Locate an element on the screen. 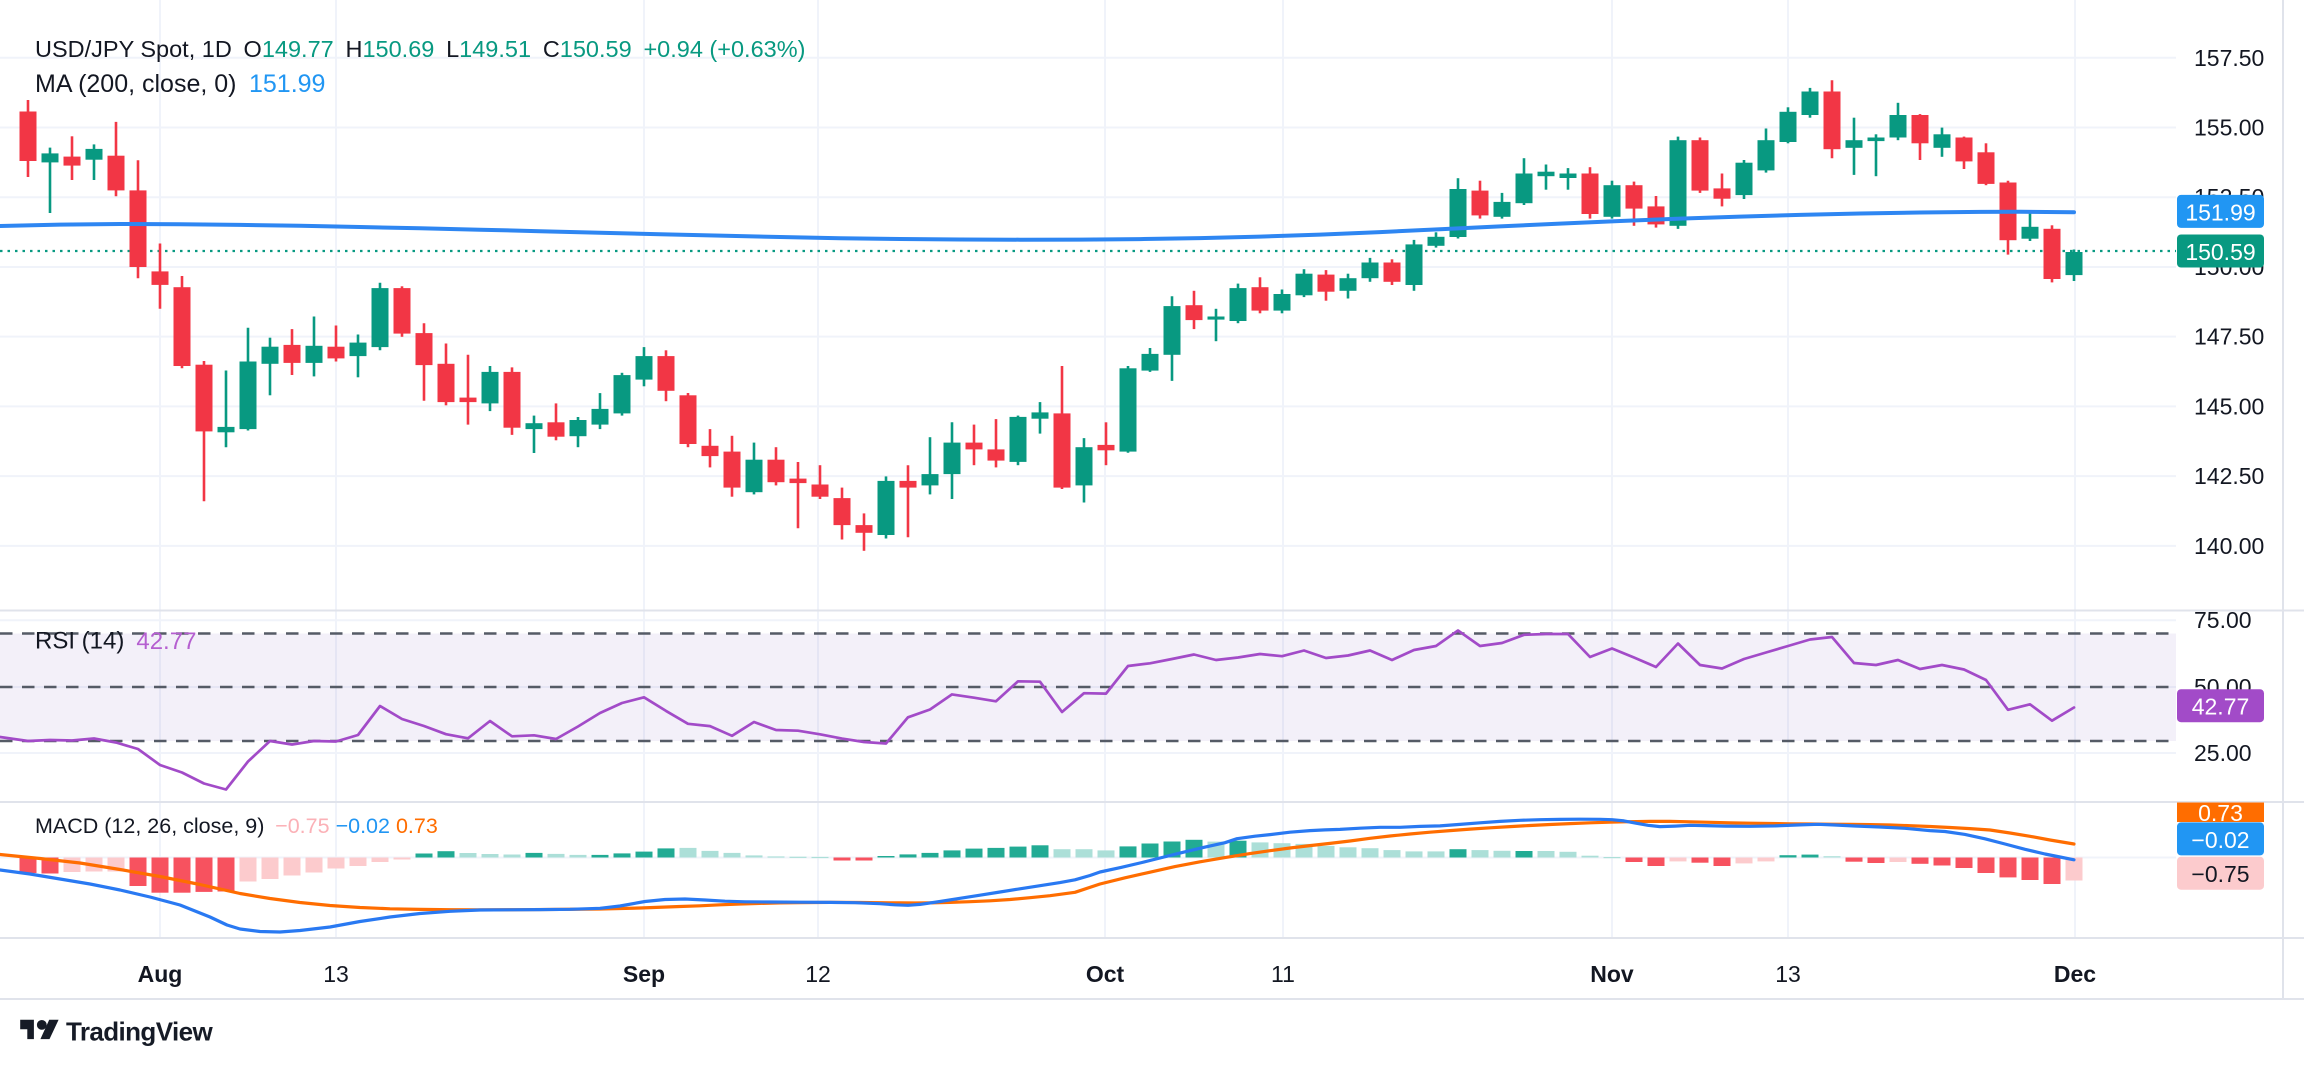 Image resolution: width=2304 pixels, height=1066 pixels. svg-text: Dec is located at coordinates (2075, 974).